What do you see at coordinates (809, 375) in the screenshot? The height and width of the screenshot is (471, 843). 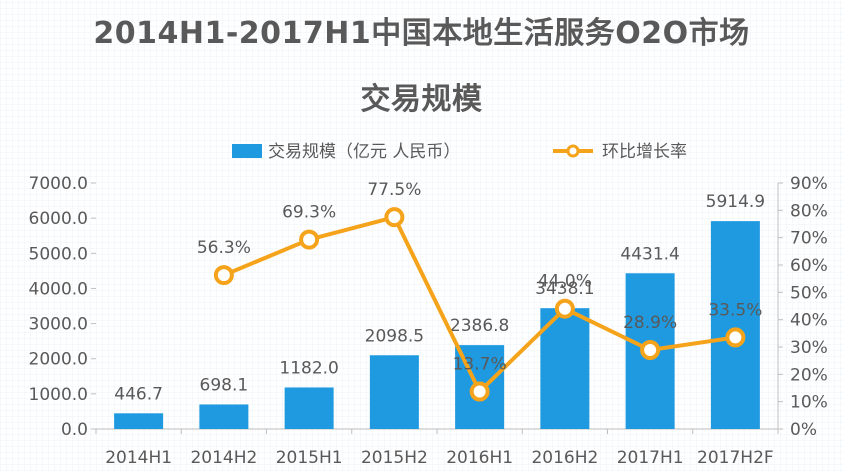 I see `y-right-tick-label: 20%` at bounding box center [809, 375].